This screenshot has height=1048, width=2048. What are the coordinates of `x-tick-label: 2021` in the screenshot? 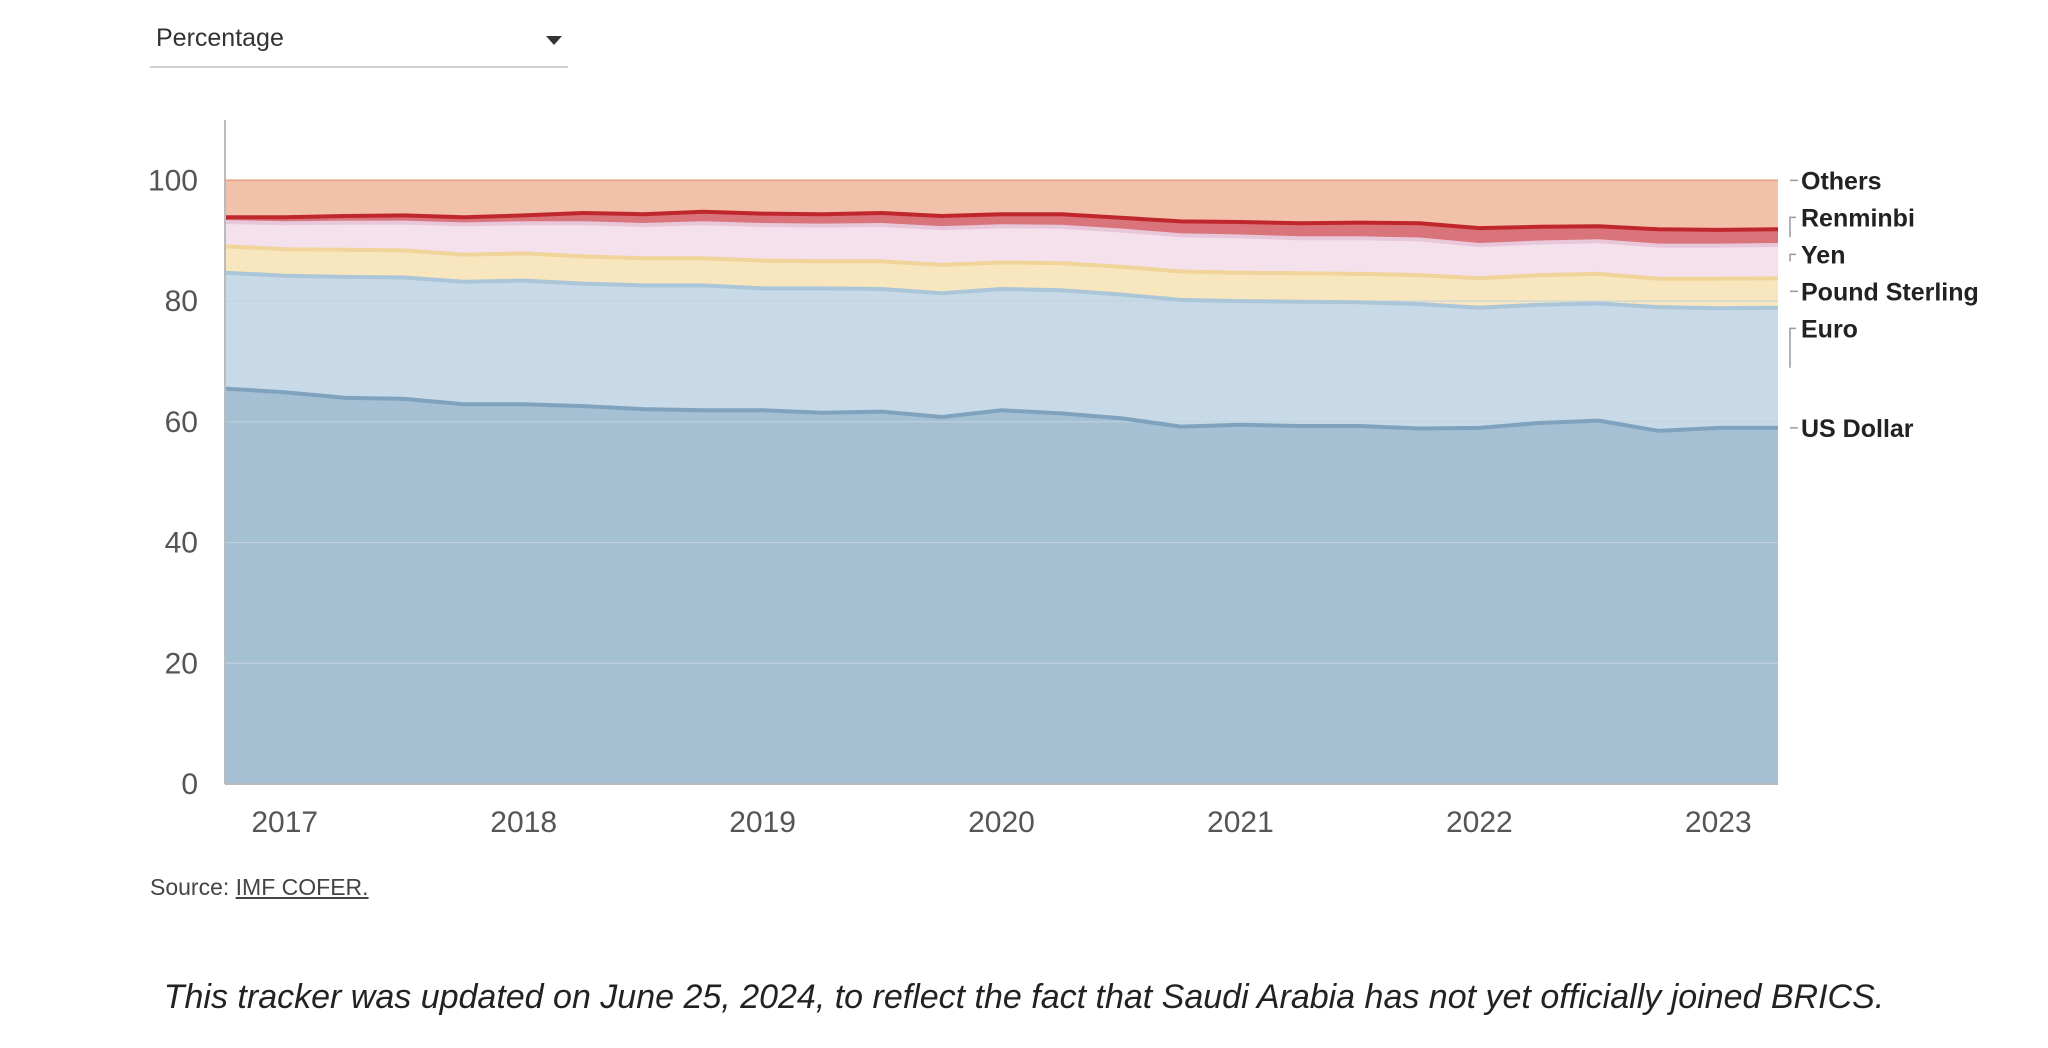 It's located at (1240, 822).